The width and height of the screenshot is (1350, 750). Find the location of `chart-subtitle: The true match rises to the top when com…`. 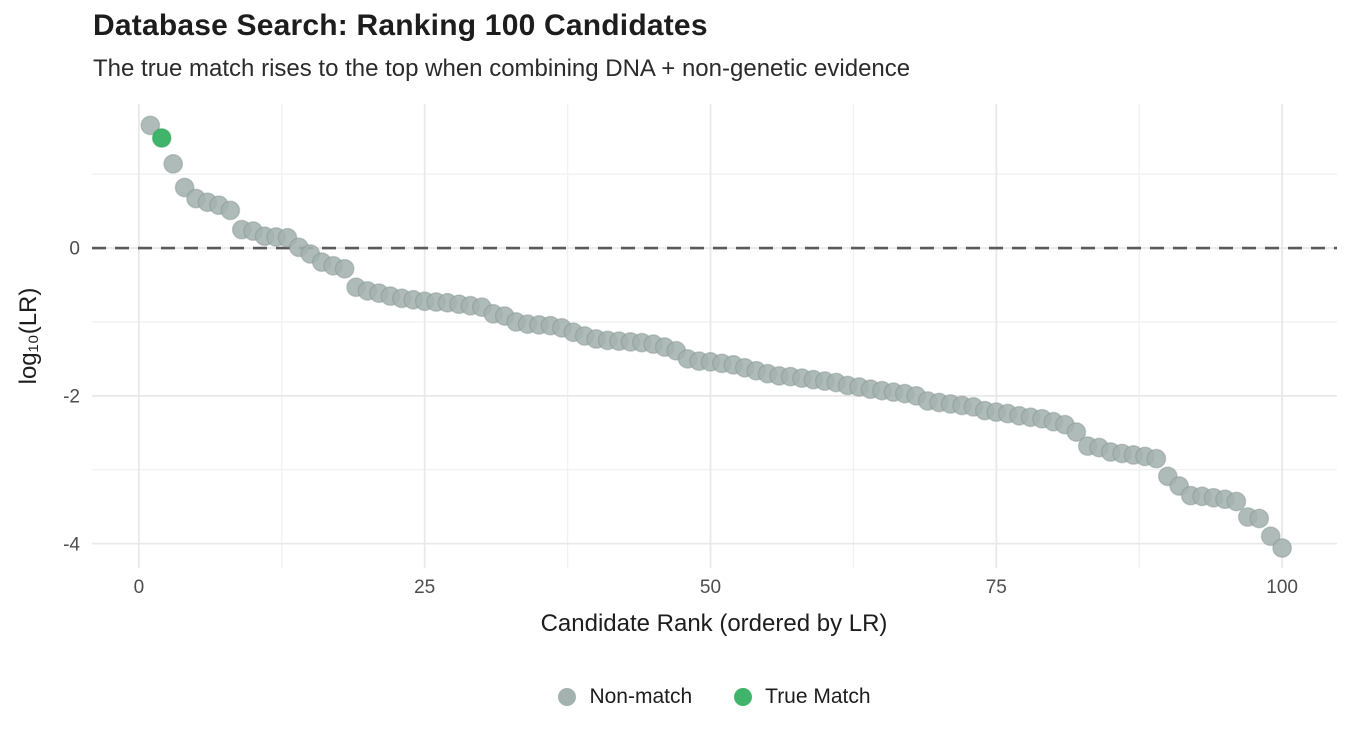

chart-subtitle: The true match rises to the top when com… is located at coordinates (502, 68).